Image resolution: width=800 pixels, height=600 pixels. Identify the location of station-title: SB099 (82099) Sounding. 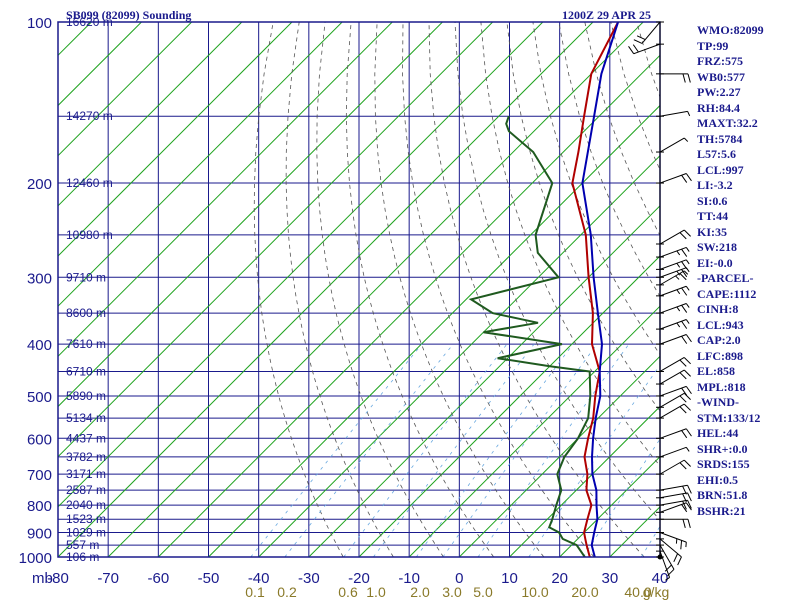
(129, 15).